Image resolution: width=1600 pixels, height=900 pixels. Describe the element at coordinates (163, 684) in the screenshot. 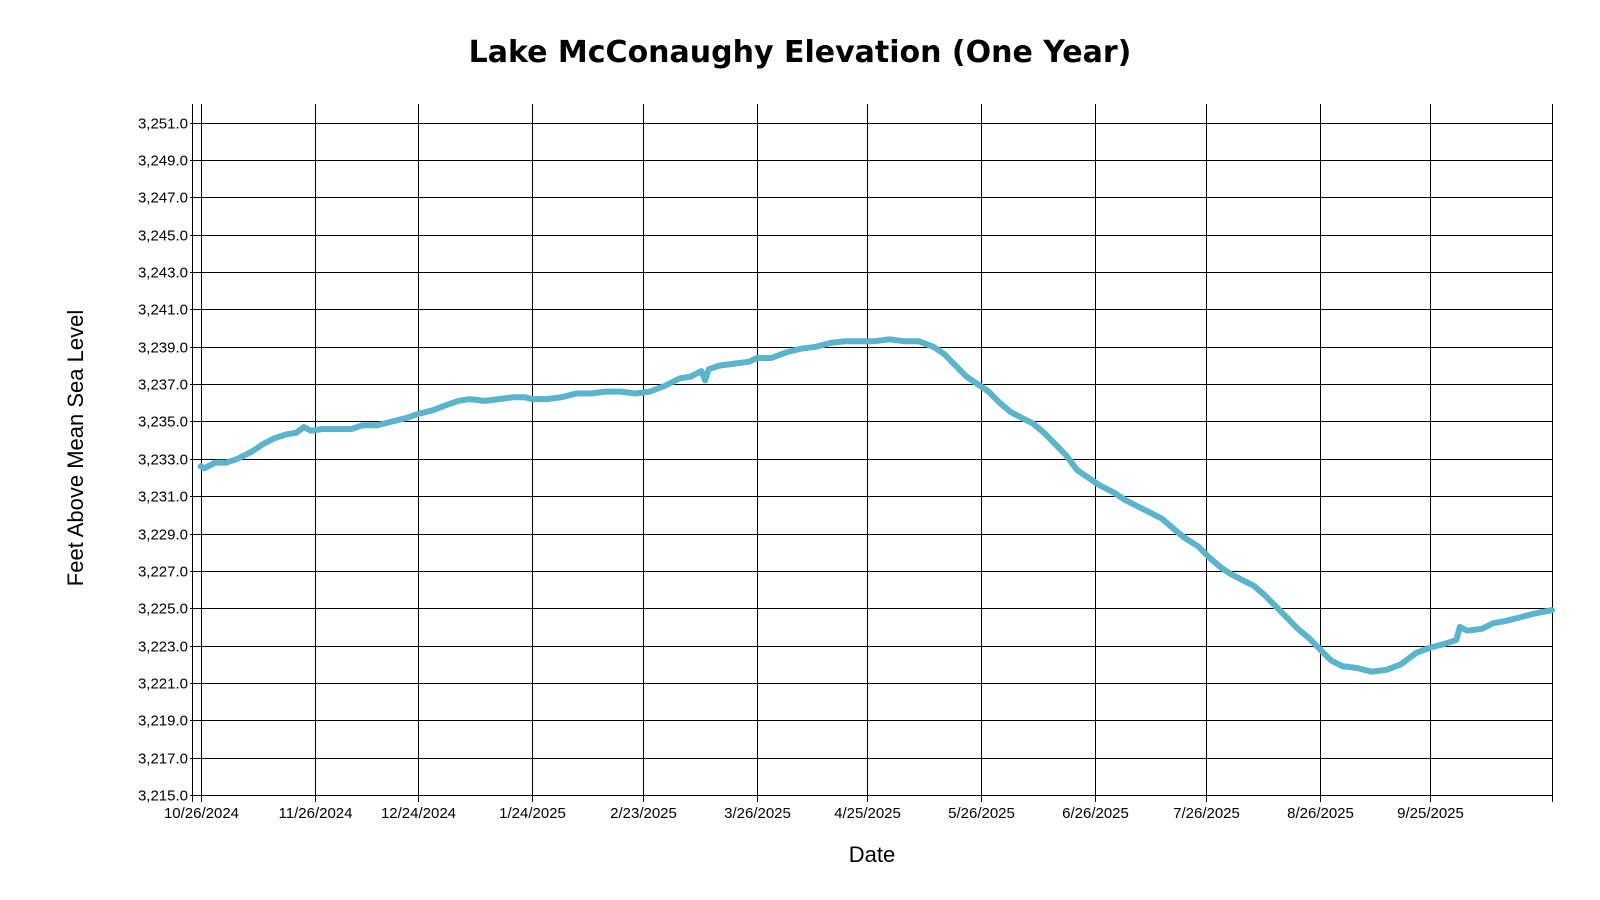

I see `y-tick-label: 3,221.0` at that location.